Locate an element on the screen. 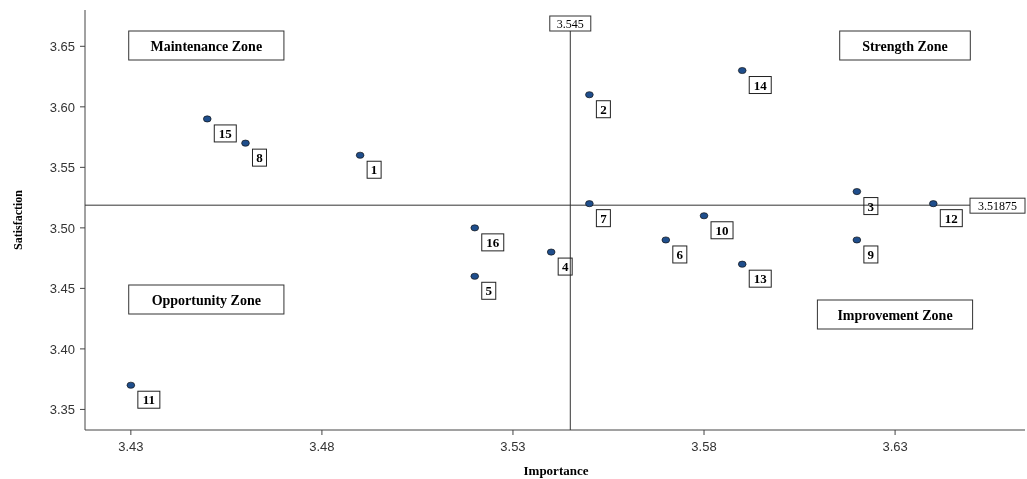 This screenshot has width=1027, height=479. x-axis-title: Importance is located at coordinates (556, 470).